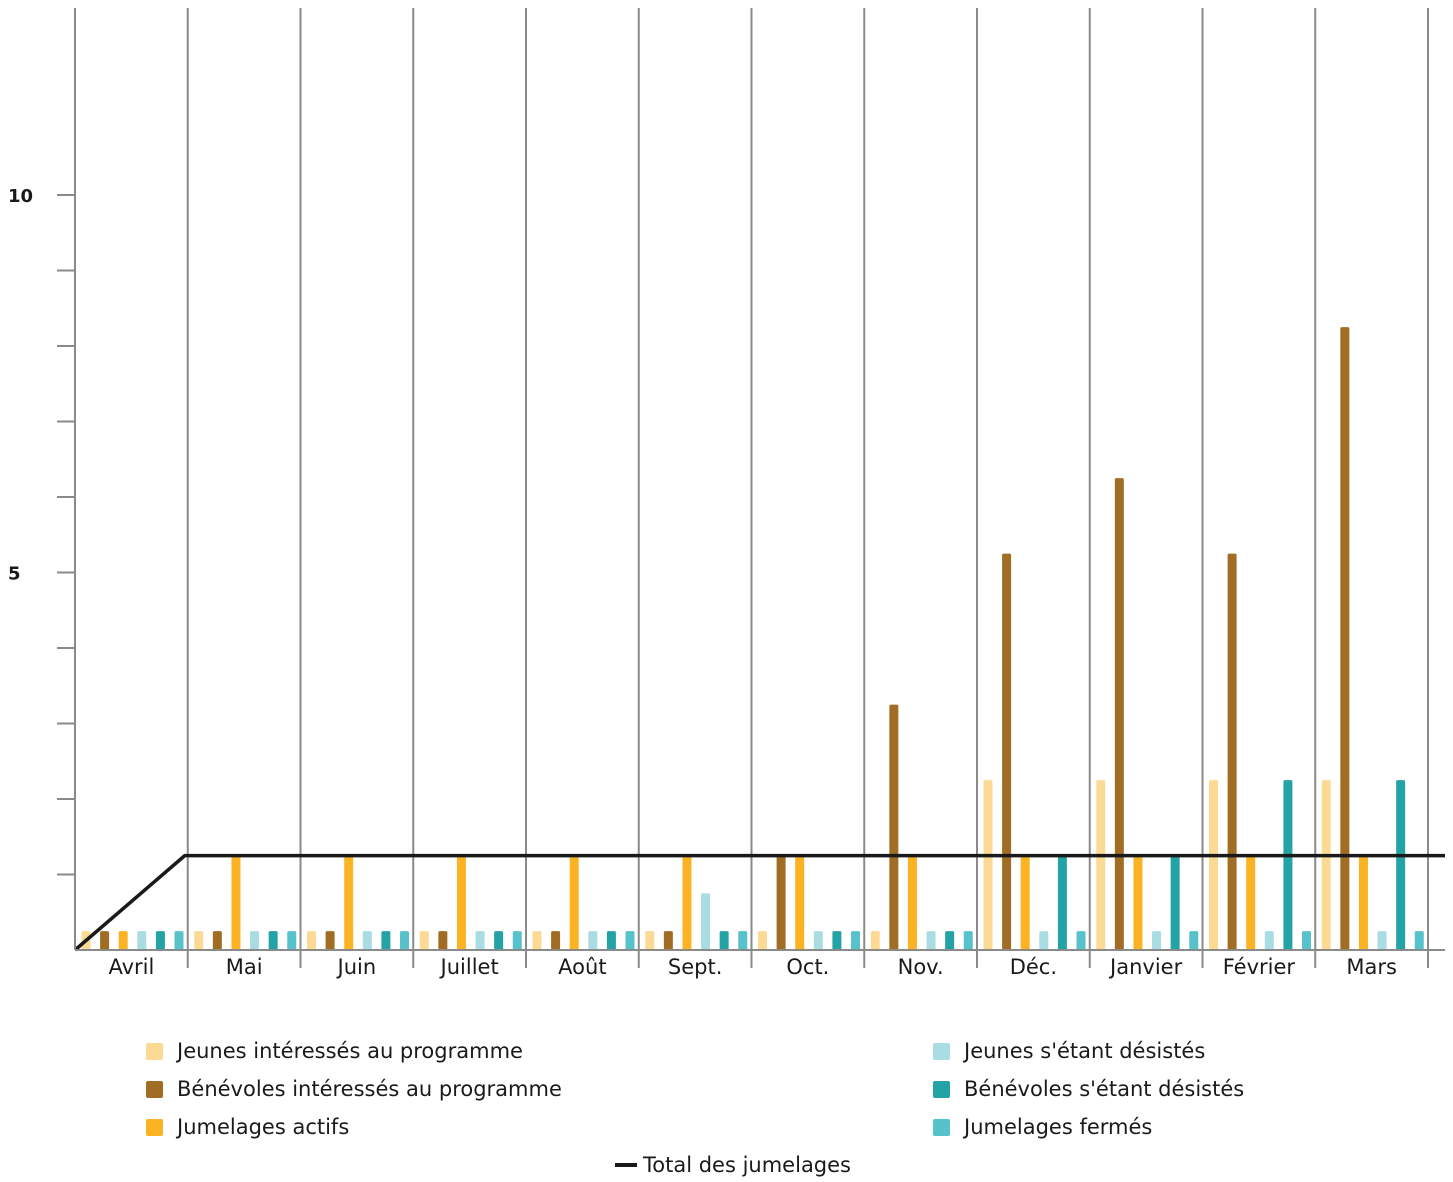 The image size is (1453, 1182). Describe the element at coordinates (350, 1051) in the screenshot. I see `legend-label: Jeunes intéressés au programme` at that location.